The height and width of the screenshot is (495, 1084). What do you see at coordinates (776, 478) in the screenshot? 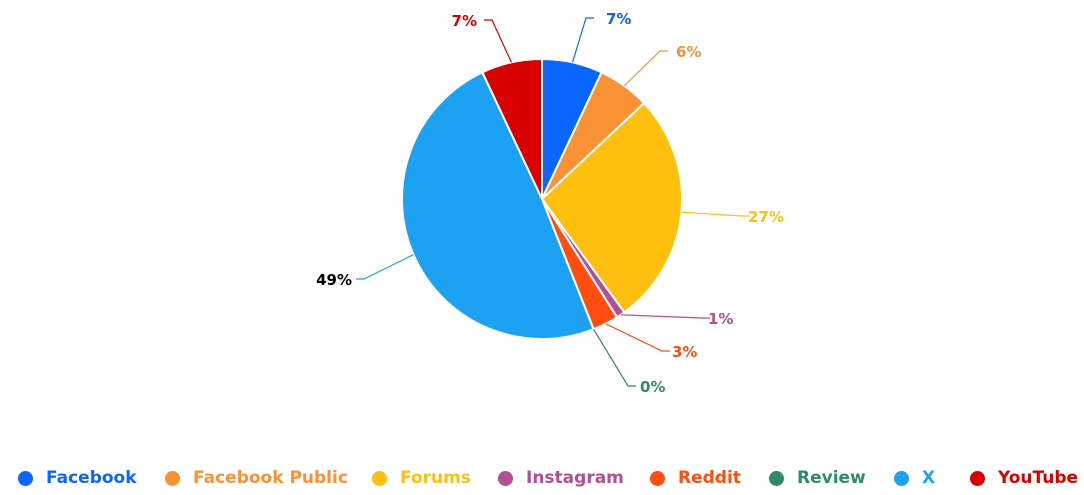
I see `legend-marker-review` at bounding box center [776, 478].